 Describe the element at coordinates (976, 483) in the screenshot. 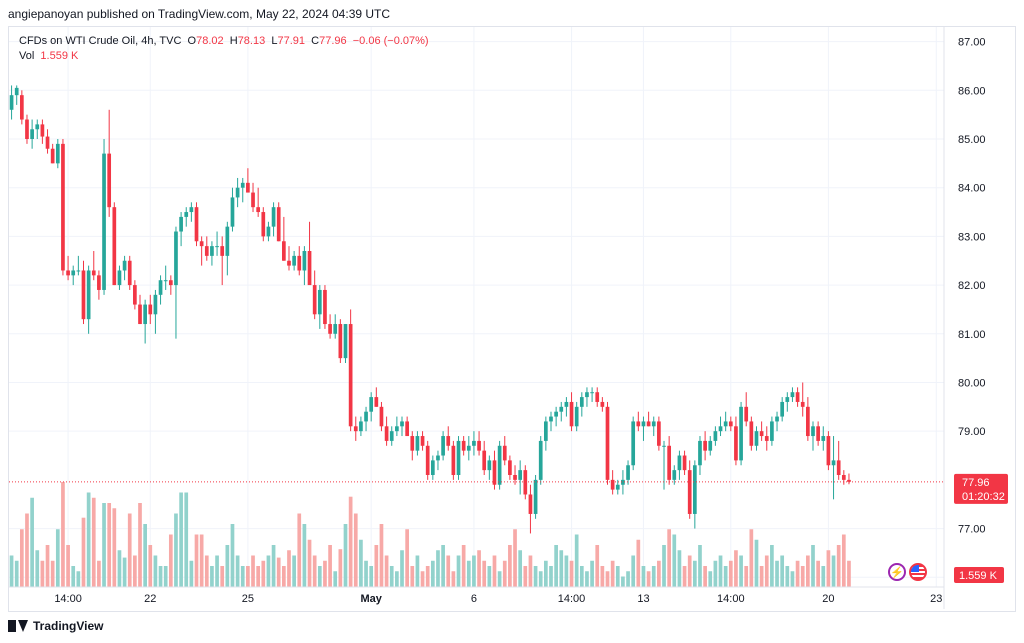

I see `last-price-value: 77.96` at that location.